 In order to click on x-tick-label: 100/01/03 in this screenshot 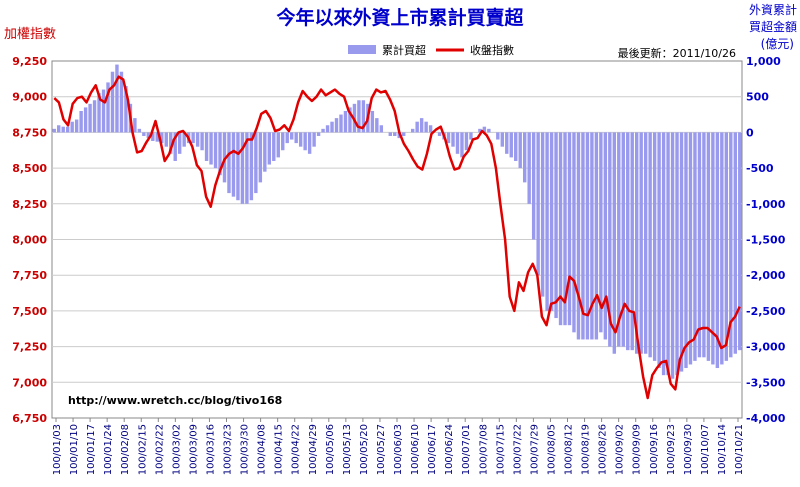, I will do `click(57, 449)`.